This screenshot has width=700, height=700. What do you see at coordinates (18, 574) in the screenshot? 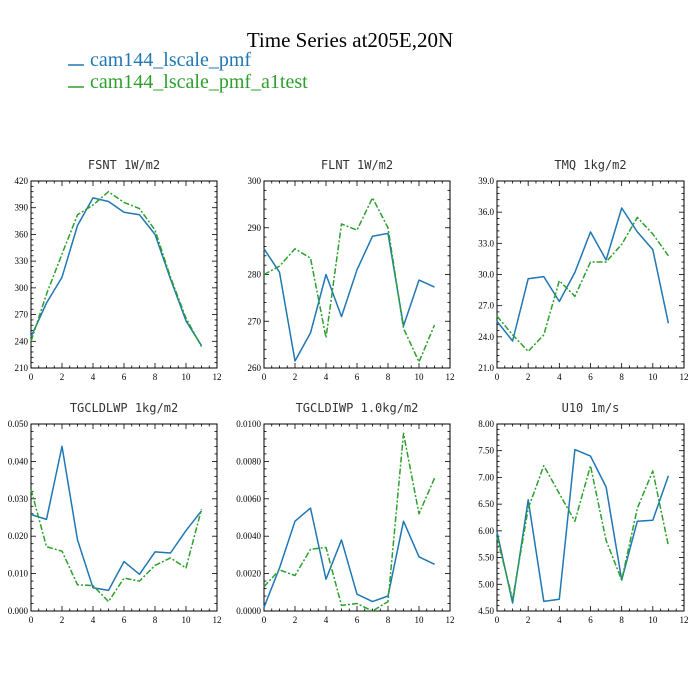
I see `y-tick-label: 0.010` at bounding box center [18, 574].